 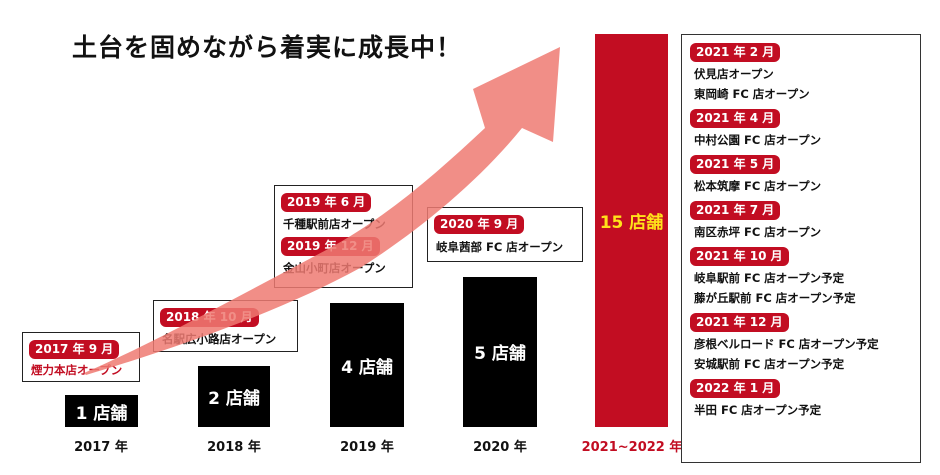 I want to click on store-item: 安城駅前 FC 店オープン予定, so click(x=769, y=364).